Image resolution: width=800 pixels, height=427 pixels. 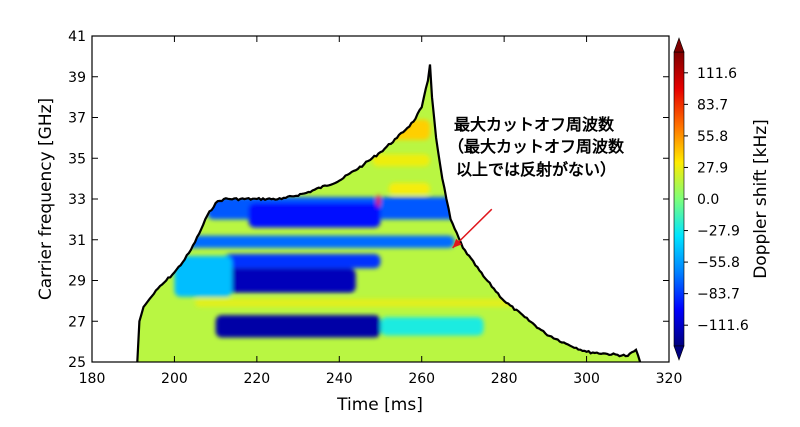 I want to click on x-tick-label: 180, so click(x=92, y=379).